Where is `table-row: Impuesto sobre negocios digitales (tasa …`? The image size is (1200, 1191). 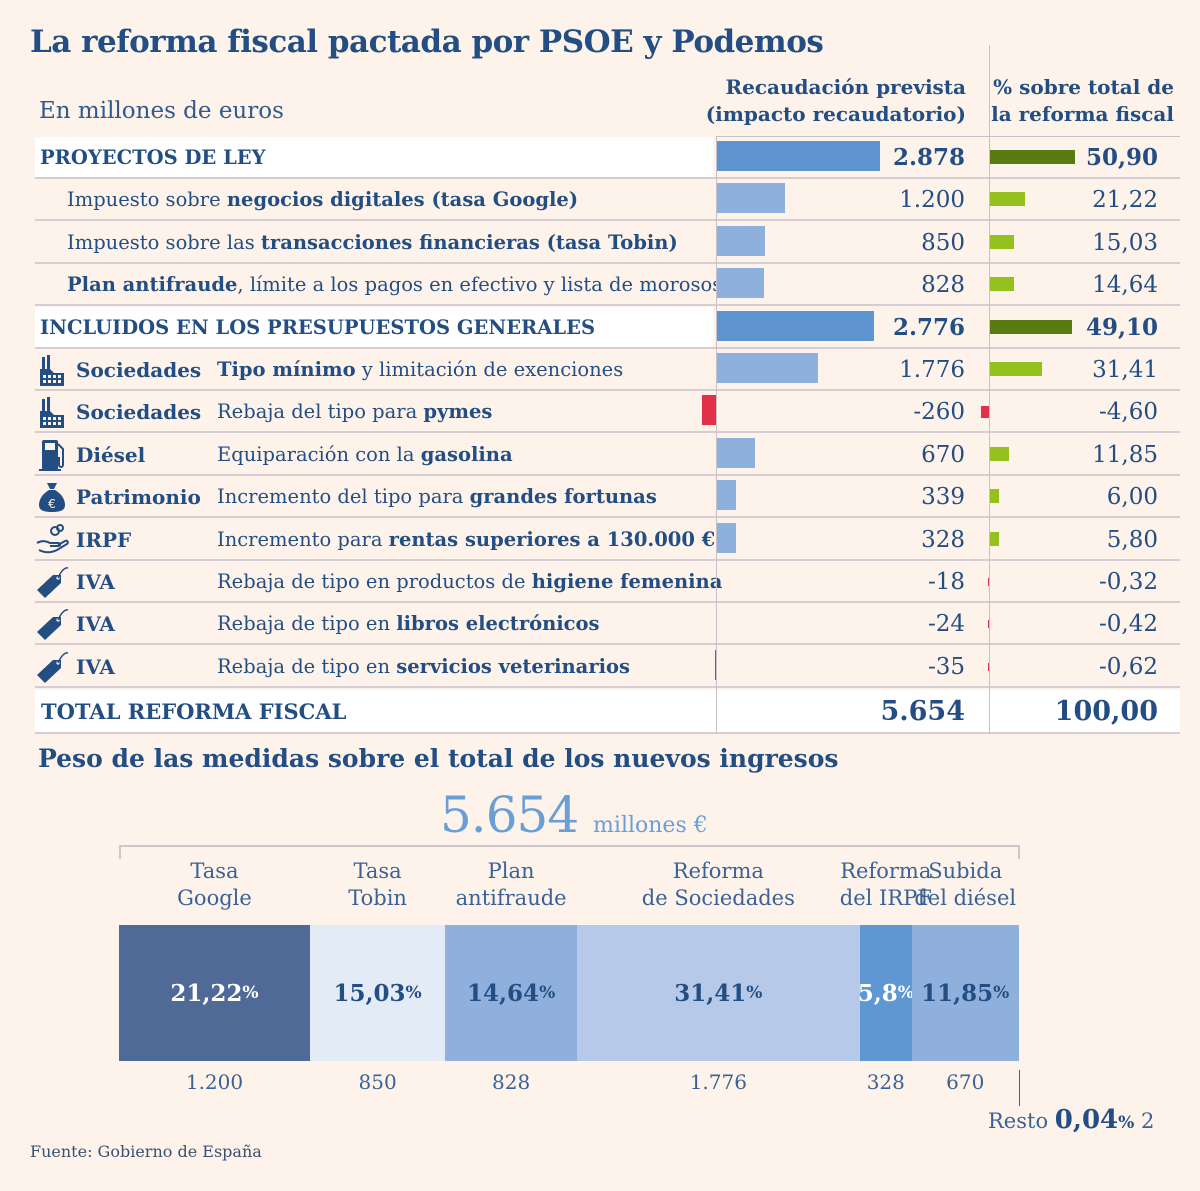 table-row: Impuesto sobre negocios digitales (tasa … is located at coordinates (607, 200).